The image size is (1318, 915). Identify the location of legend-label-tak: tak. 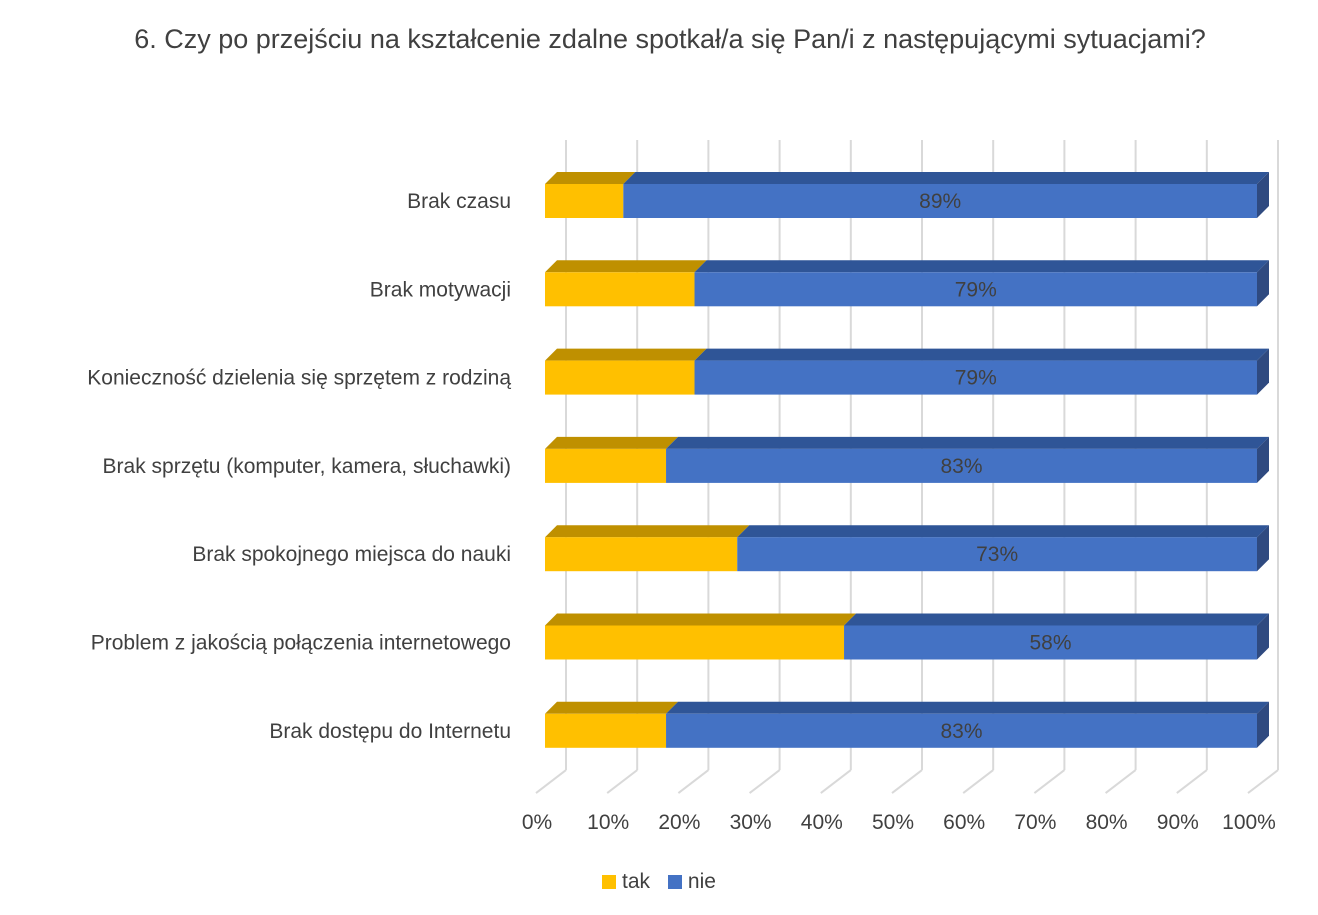
(636, 881).